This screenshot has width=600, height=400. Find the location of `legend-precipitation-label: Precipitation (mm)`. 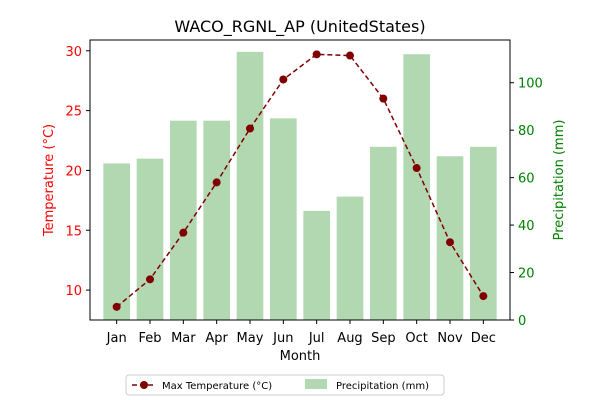

legend-precipitation-label: Precipitation (mm) is located at coordinates (382, 386).